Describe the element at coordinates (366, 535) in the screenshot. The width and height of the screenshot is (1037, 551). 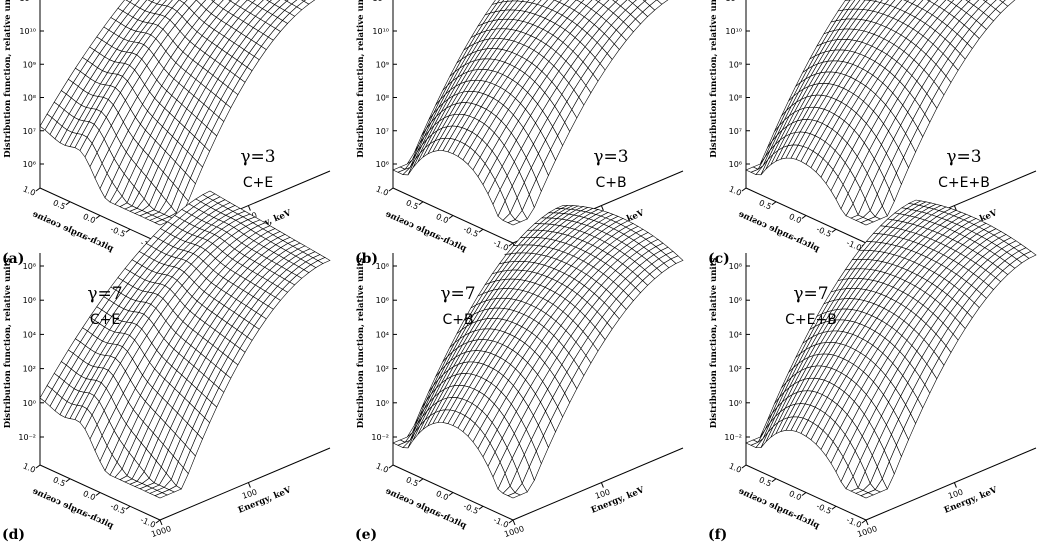
I see `panel-label: (e)` at that location.